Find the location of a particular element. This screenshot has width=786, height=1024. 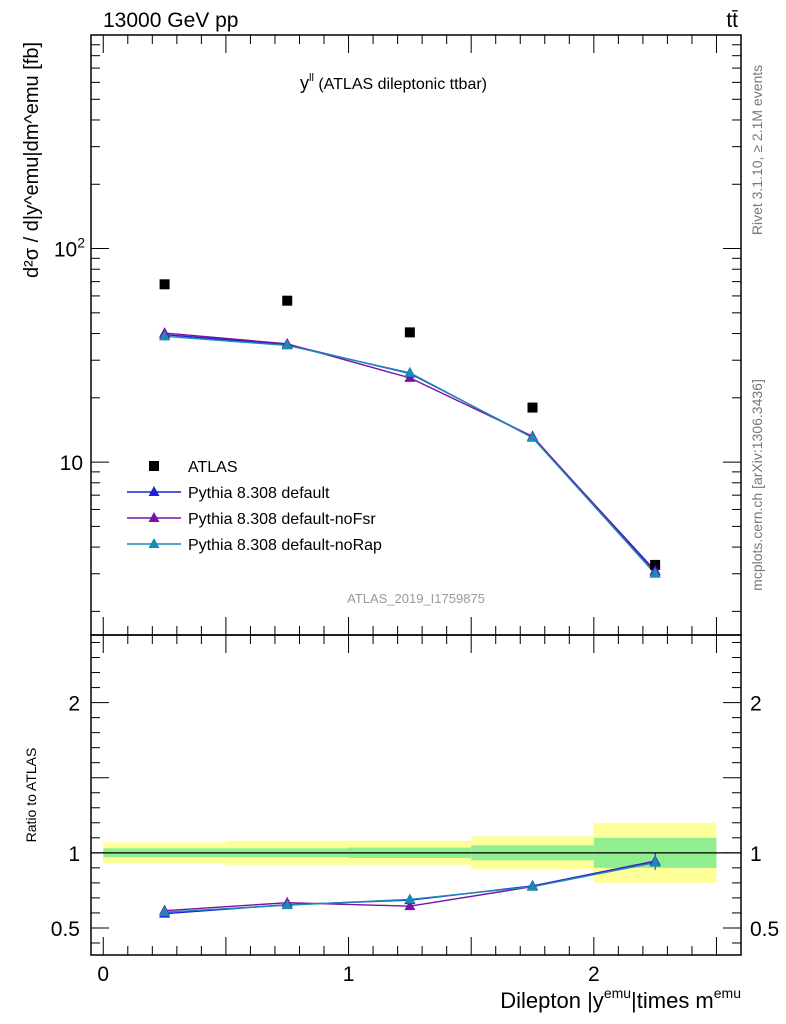

ratio-xtick-label: 1 is located at coordinates (349, 974).